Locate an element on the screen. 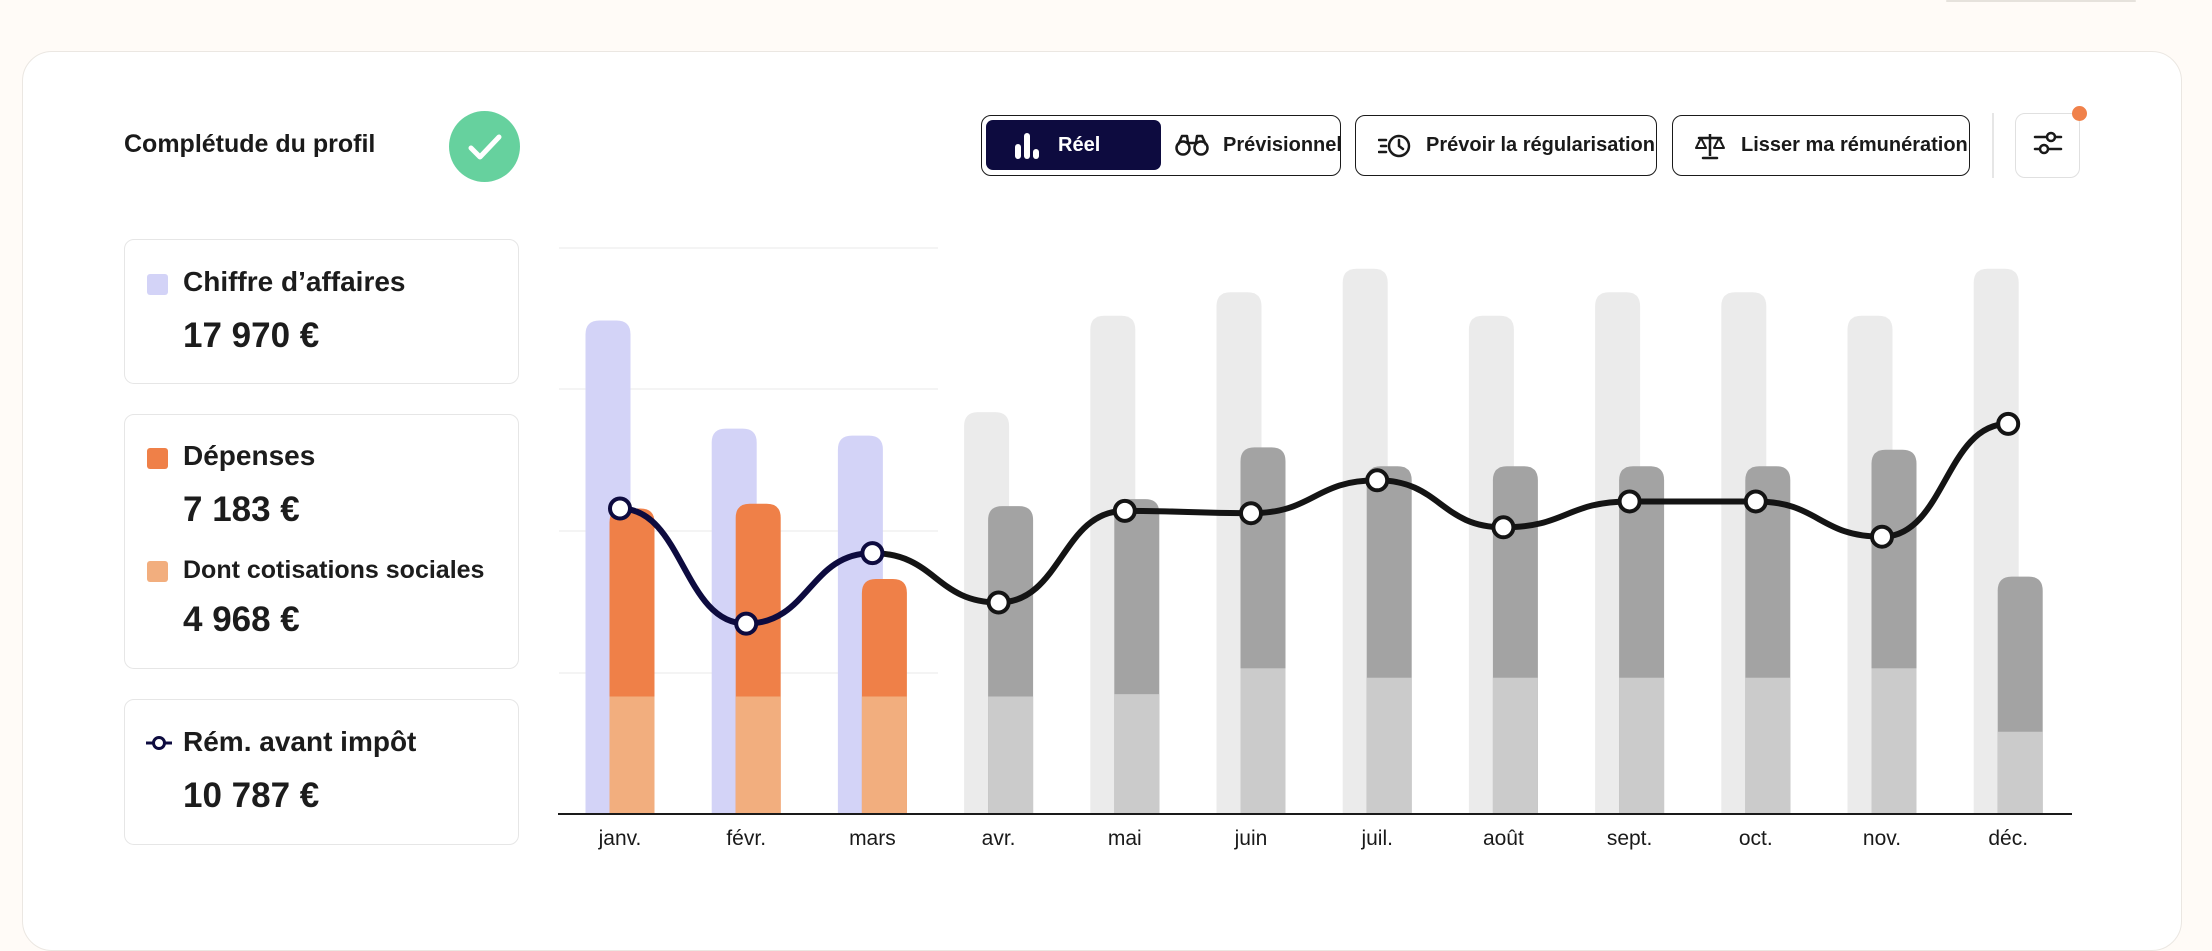 This screenshot has height=951, width=2212. reel-label: Réel is located at coordinates (1079, 144).